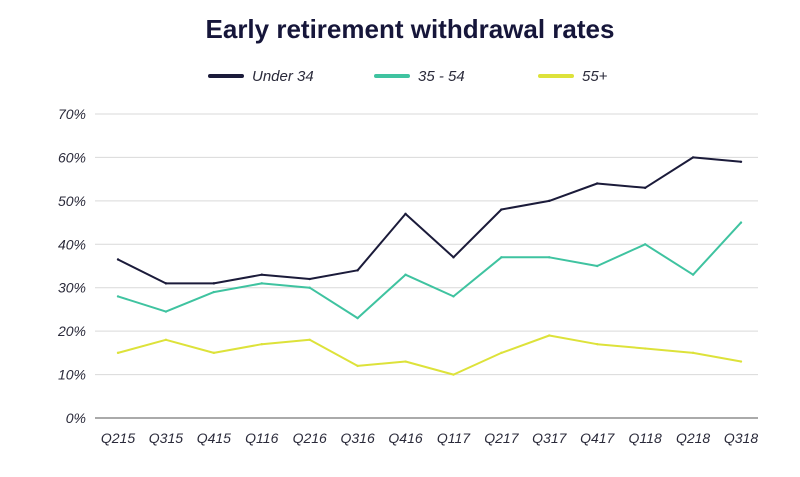  What do you see at coordinates (214, 438) in the screenshot?
I see `x-tick-label: Q415` at bounding box center [214, 438].